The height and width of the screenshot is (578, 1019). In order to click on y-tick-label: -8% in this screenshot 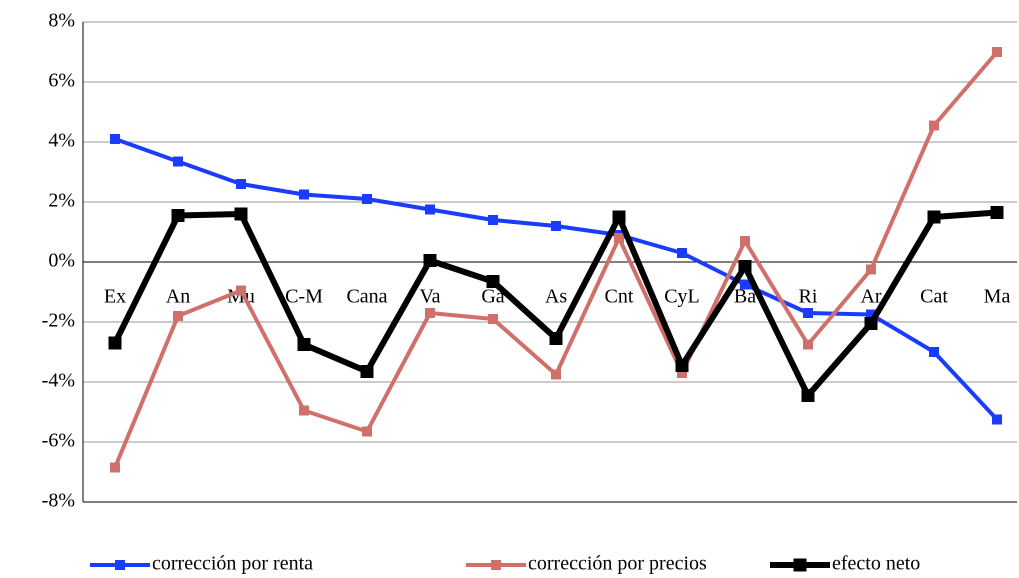, I will do `click(58, 501)`.